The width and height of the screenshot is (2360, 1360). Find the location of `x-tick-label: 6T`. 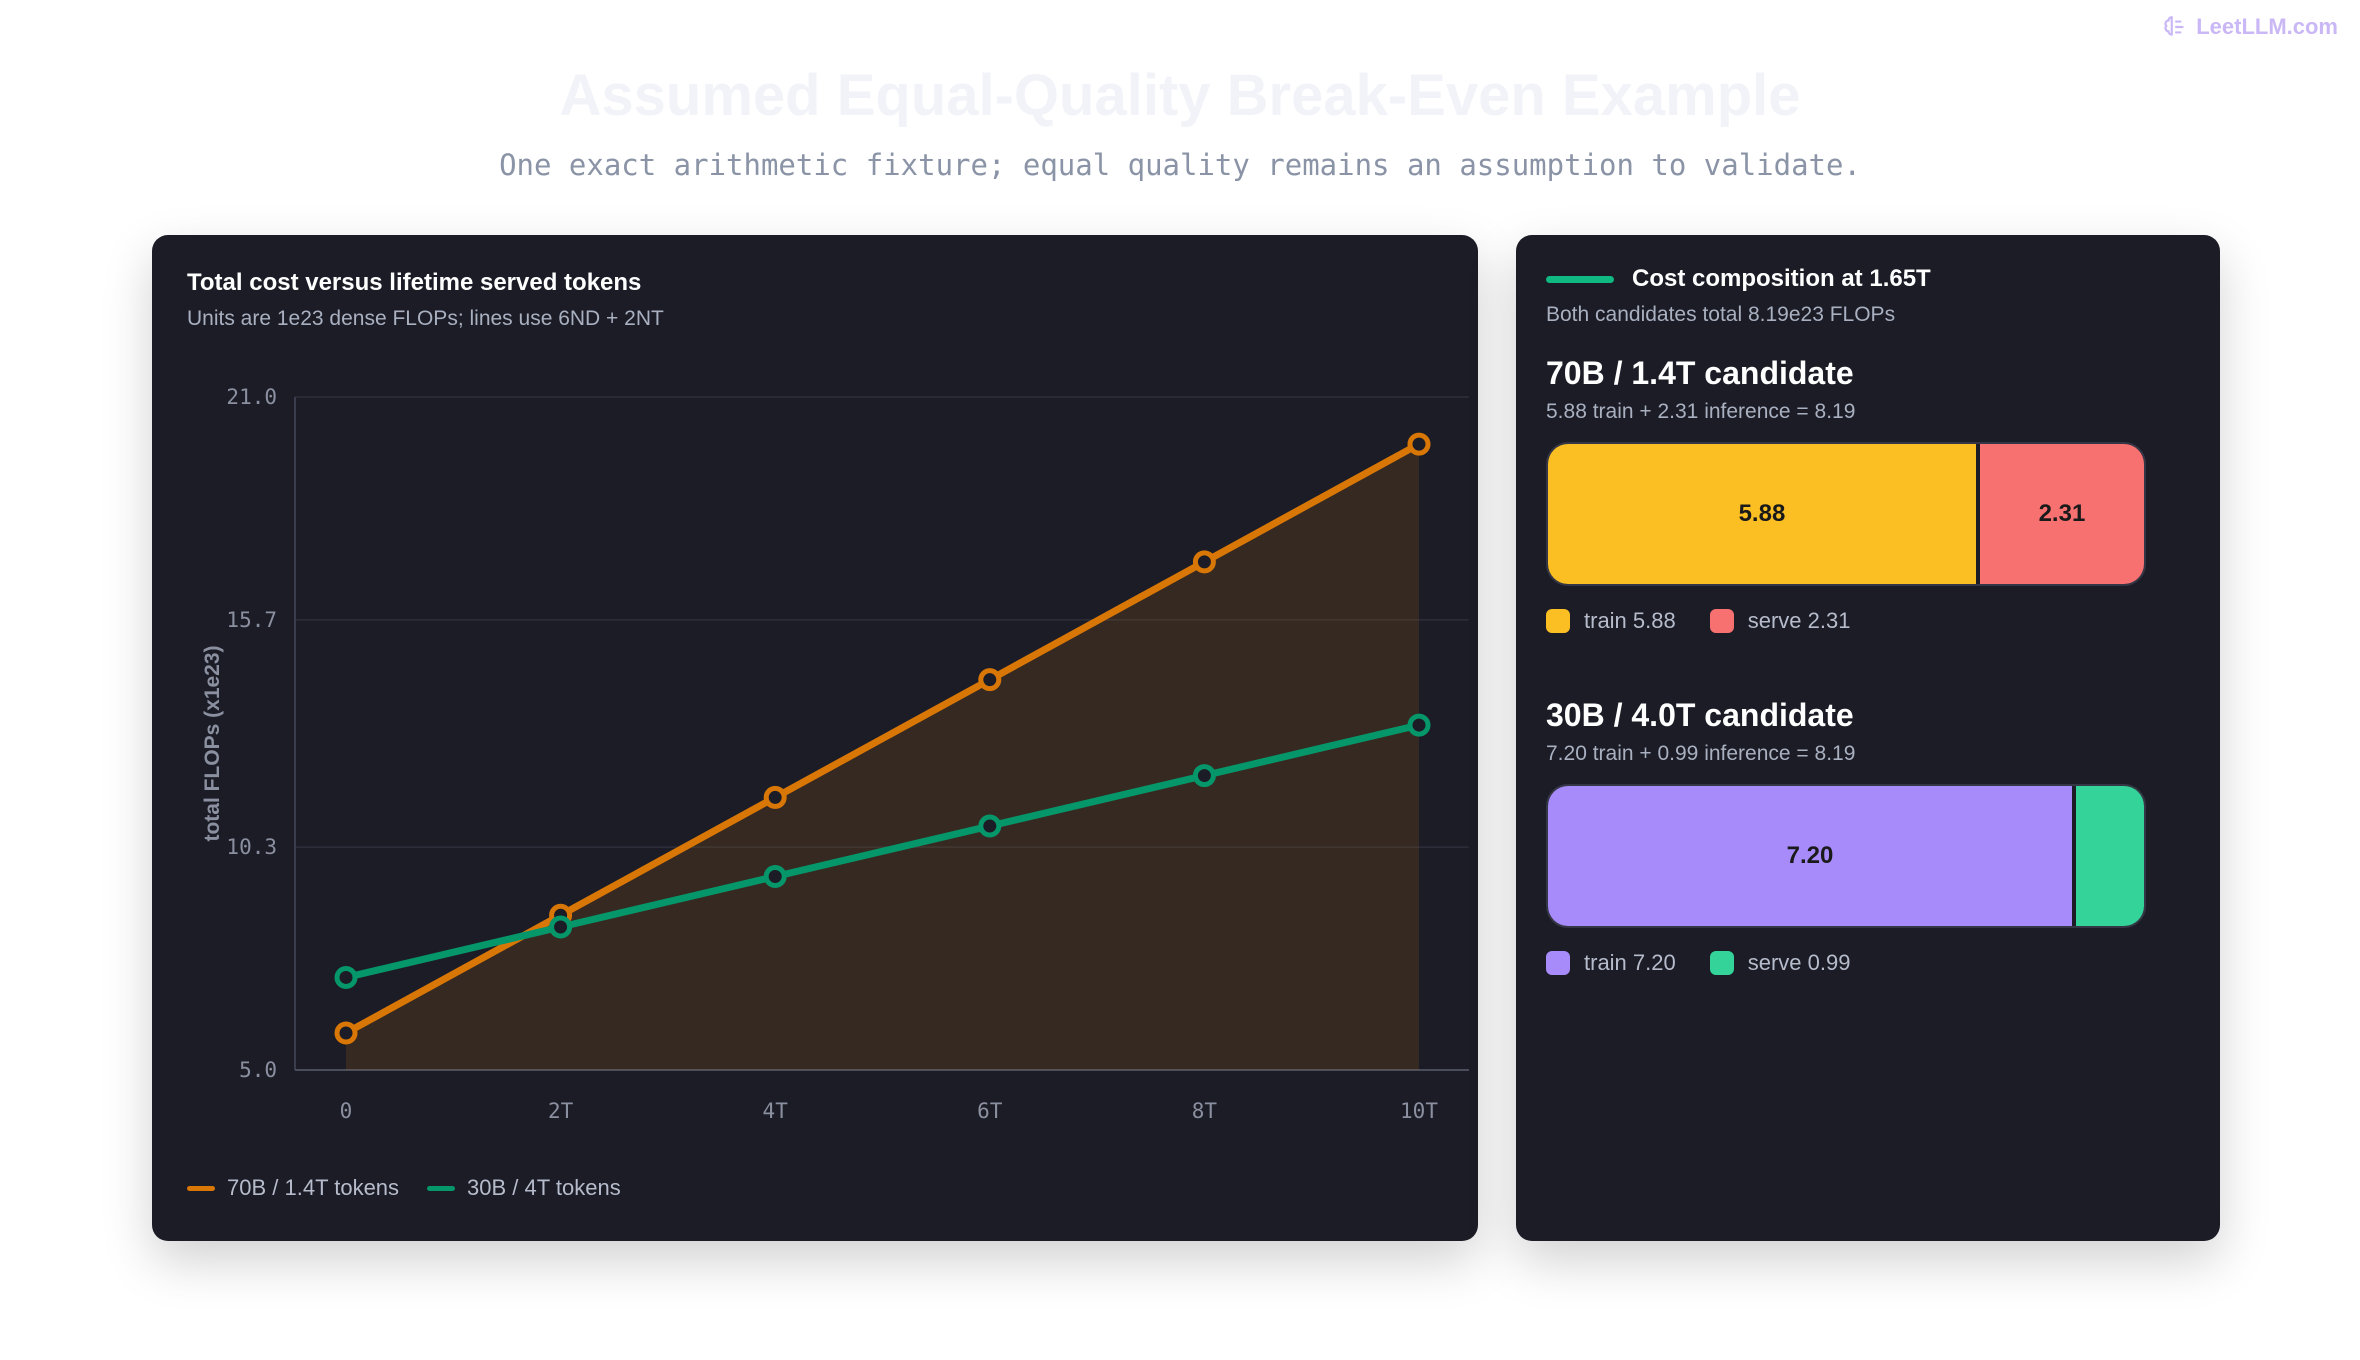

x-tick-label: 6T is located at coordinates (990, 1111).